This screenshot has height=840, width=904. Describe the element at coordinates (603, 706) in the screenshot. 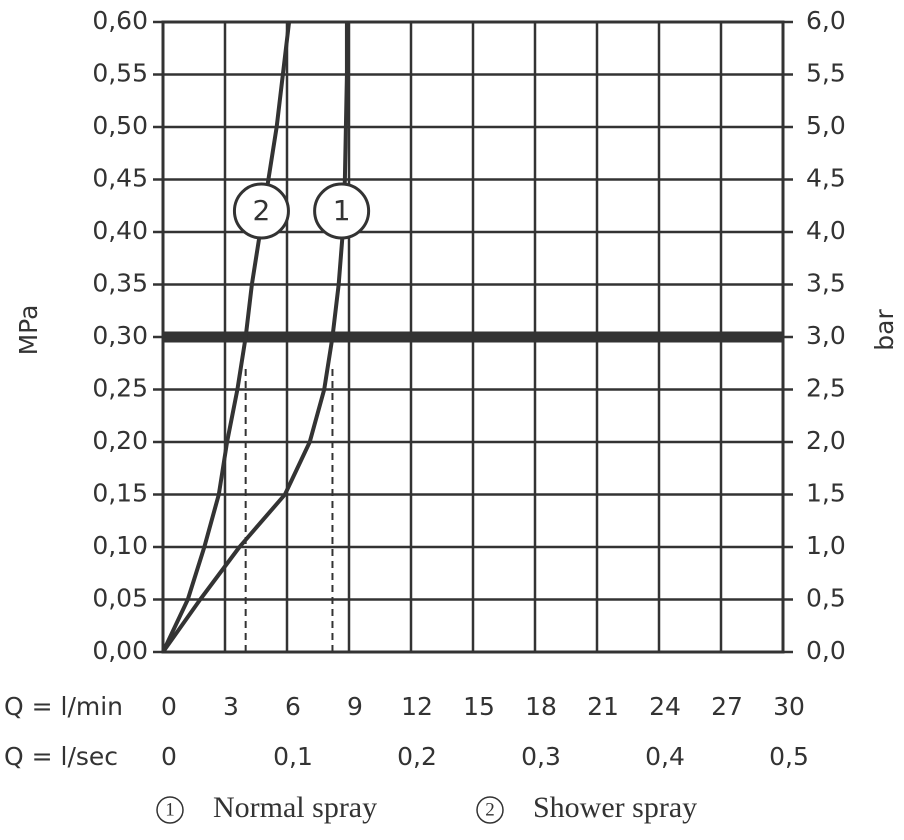

I see `x-tick-label: 21` at that location.